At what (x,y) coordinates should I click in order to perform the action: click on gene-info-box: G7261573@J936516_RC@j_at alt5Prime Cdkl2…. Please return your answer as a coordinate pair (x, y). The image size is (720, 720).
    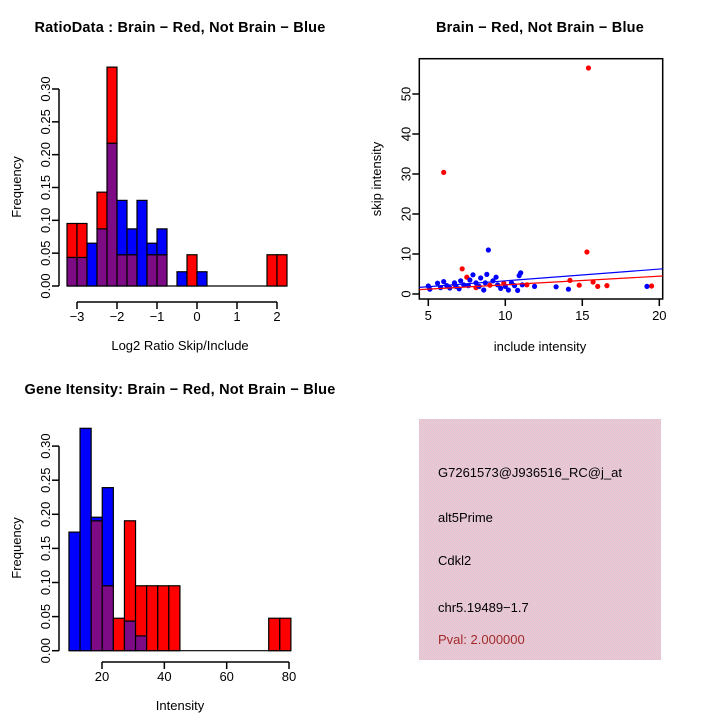
    Looking at the image, I should click on (540, 539).